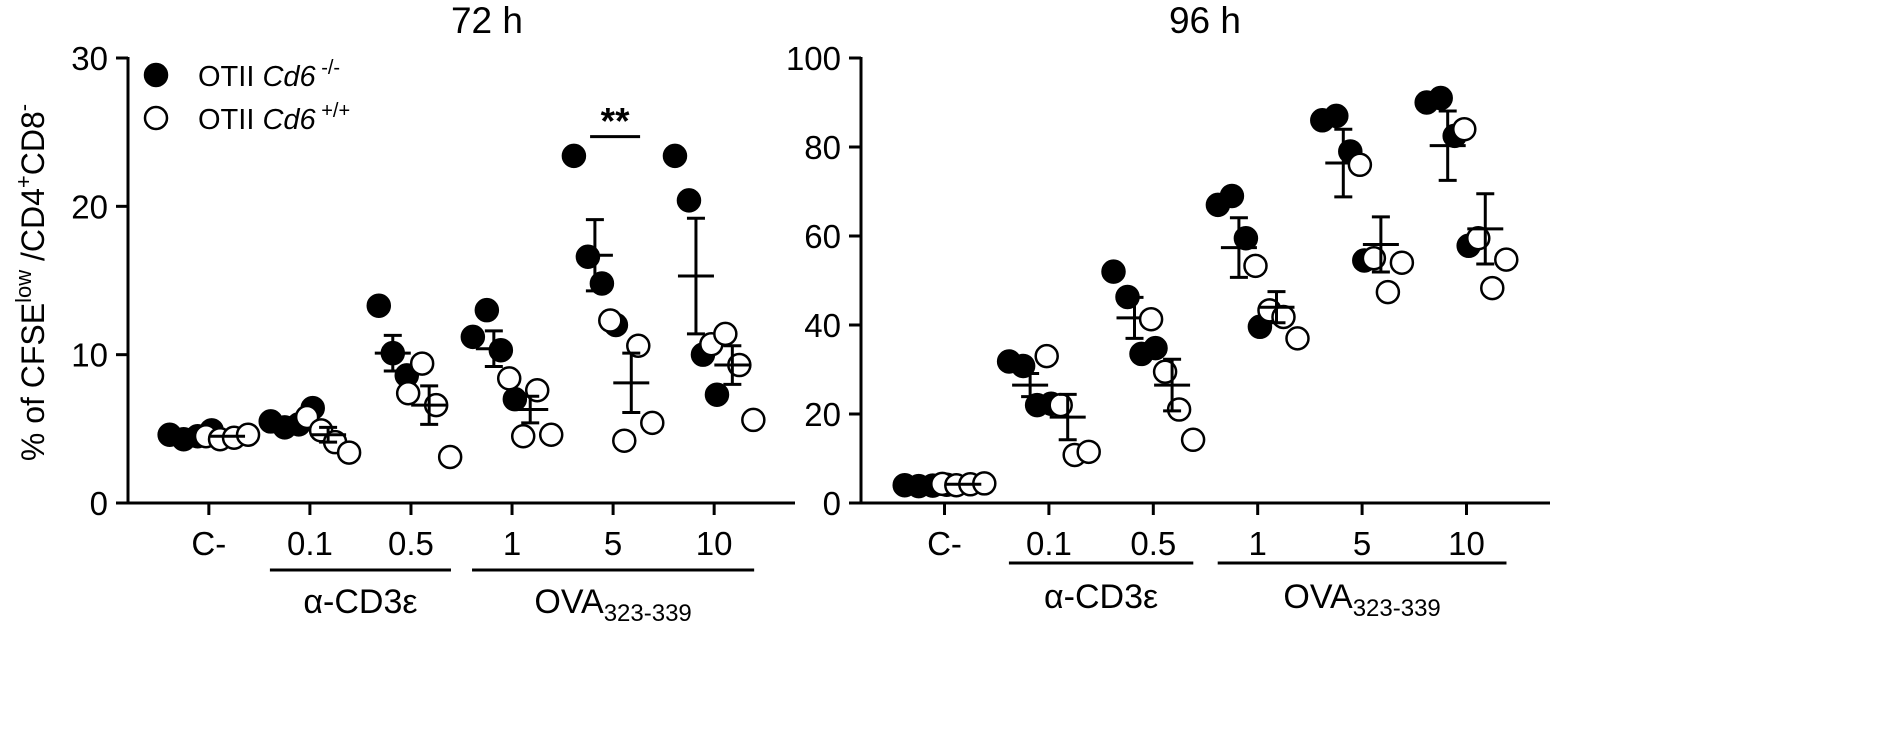 This screenshot has width=1897, height=753. Describe the element at coordinates (615, 121) in the screenshot. I see `significance-label: **` at that location.